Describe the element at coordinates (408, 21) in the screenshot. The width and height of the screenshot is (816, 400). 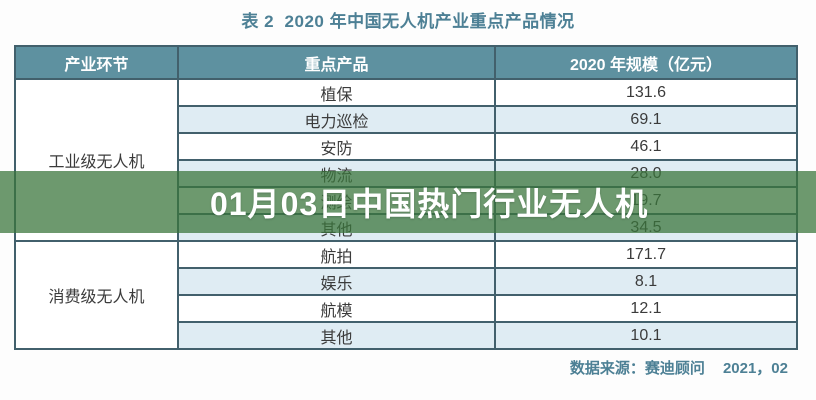
I see `table-caption: 表 2 2020 年中国无人机产业重点产品情况` at that location.